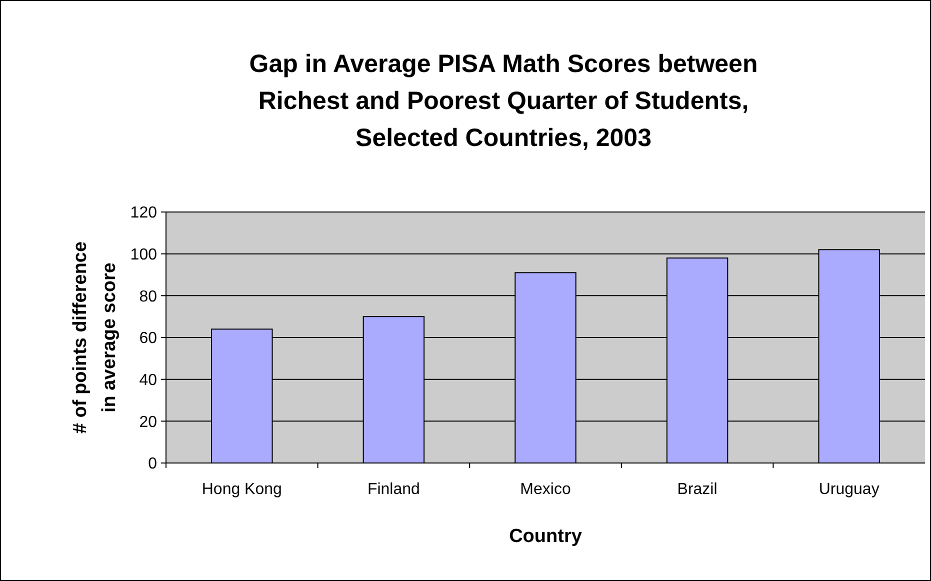 This screenshot has width=931, height=581. I want to click on x-tick-label: Mexico, so click(545, 489).